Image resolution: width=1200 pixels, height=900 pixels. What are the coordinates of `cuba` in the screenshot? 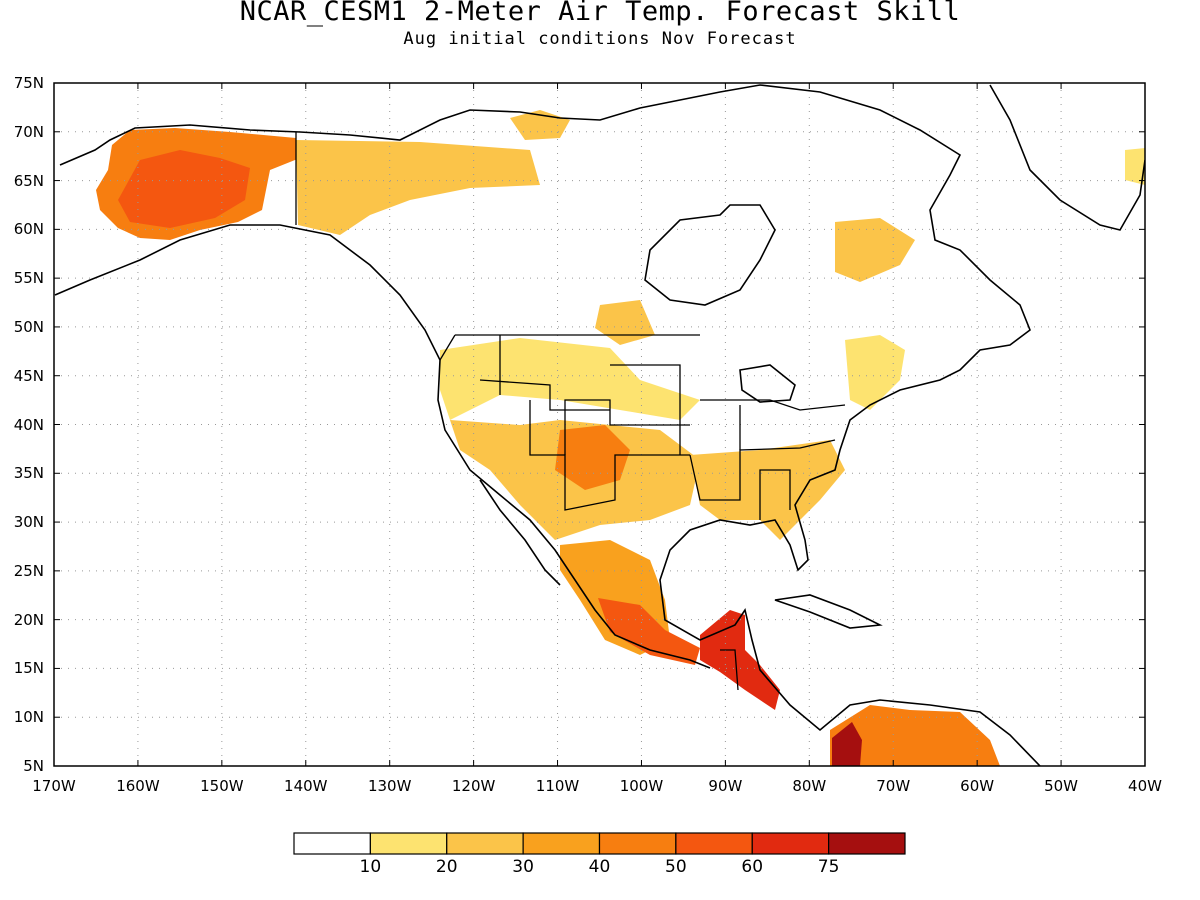 It's located at (828, 611).